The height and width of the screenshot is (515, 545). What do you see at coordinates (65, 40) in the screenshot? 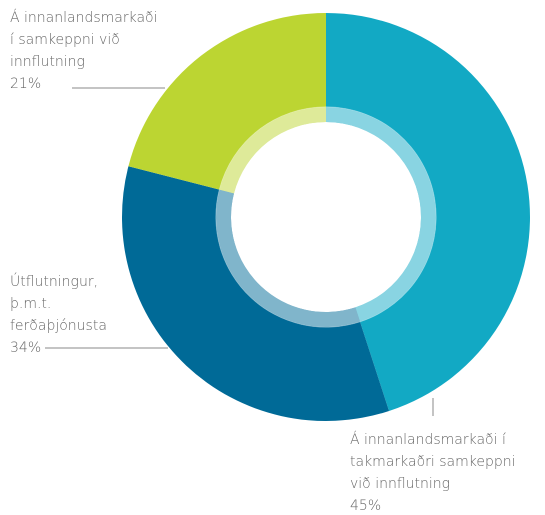
I see `slice-label: í samkeppni við` at bounding box center [65, 40].